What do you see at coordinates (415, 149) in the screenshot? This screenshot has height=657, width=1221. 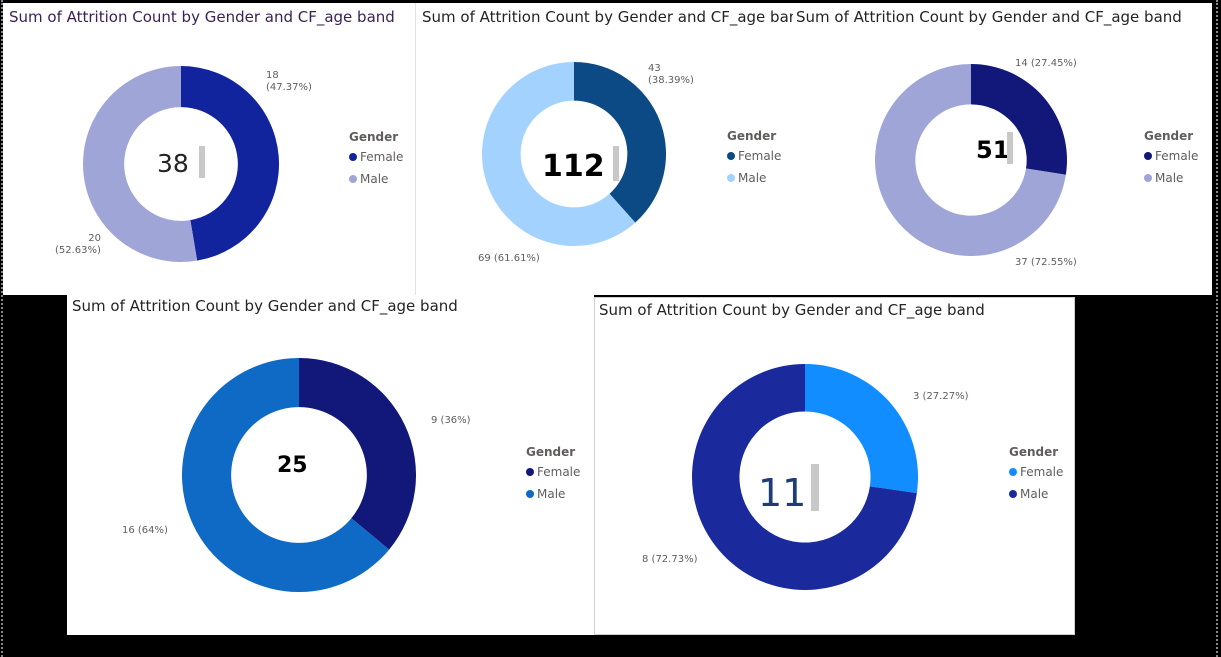 I see `panel-divider` at bounding box center [415, 149].